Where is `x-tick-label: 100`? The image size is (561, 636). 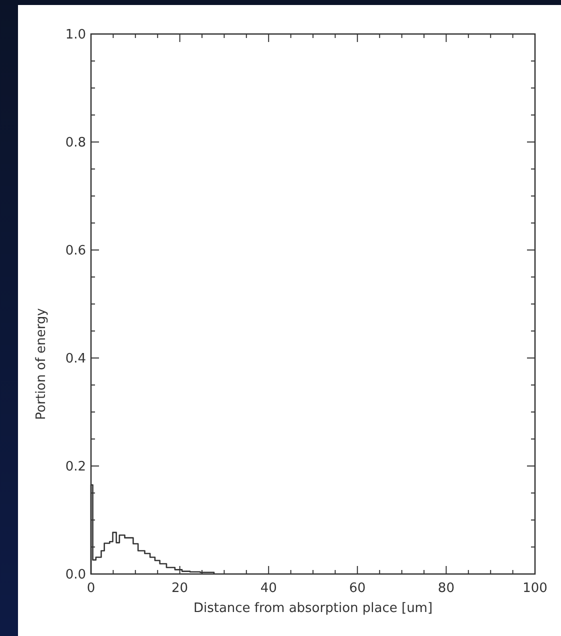 x-tick-label: 100 is located at coordinates (535, 588).